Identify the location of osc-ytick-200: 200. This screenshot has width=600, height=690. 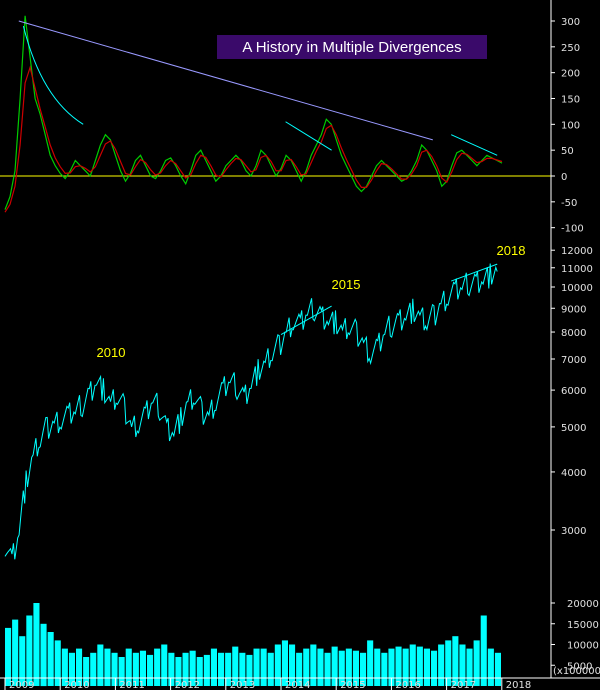
(570, 74).